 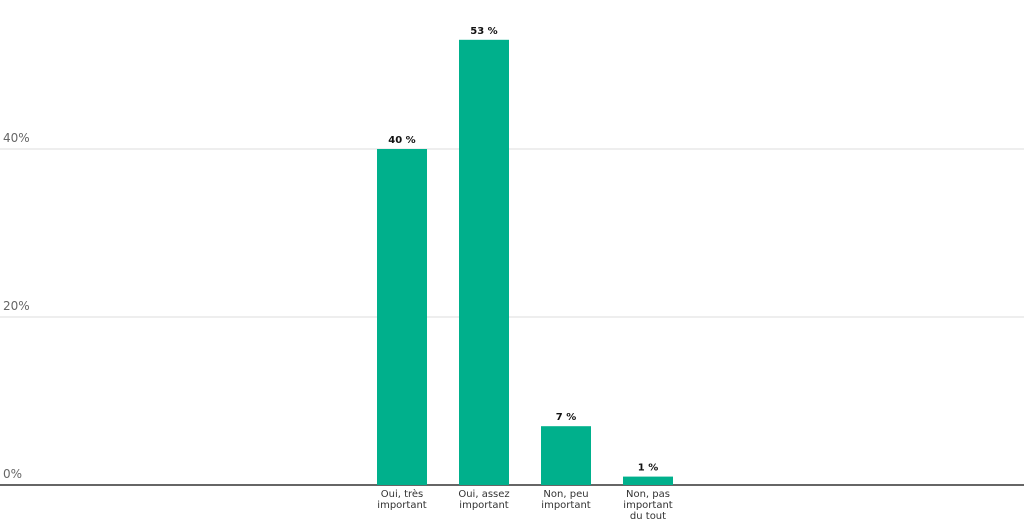 What do you see at coordinates (648, 516) in the screenshot?
I see `category-label-line: du tout` at bounding box center [648, 516].